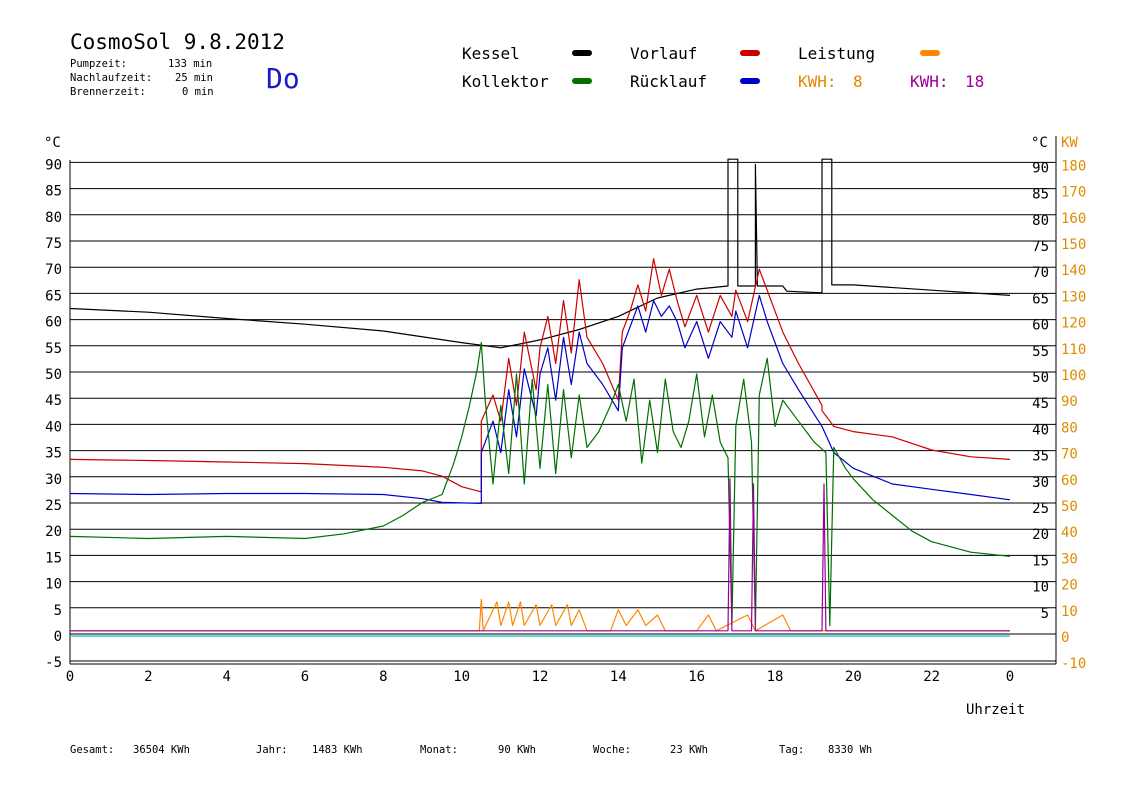 Image resolution: width=1148 pixels, height=812 pixels. Describe the element at coordinates (1073, 271) in the screenshot. I see `y2-tick-140: 140` at that location.